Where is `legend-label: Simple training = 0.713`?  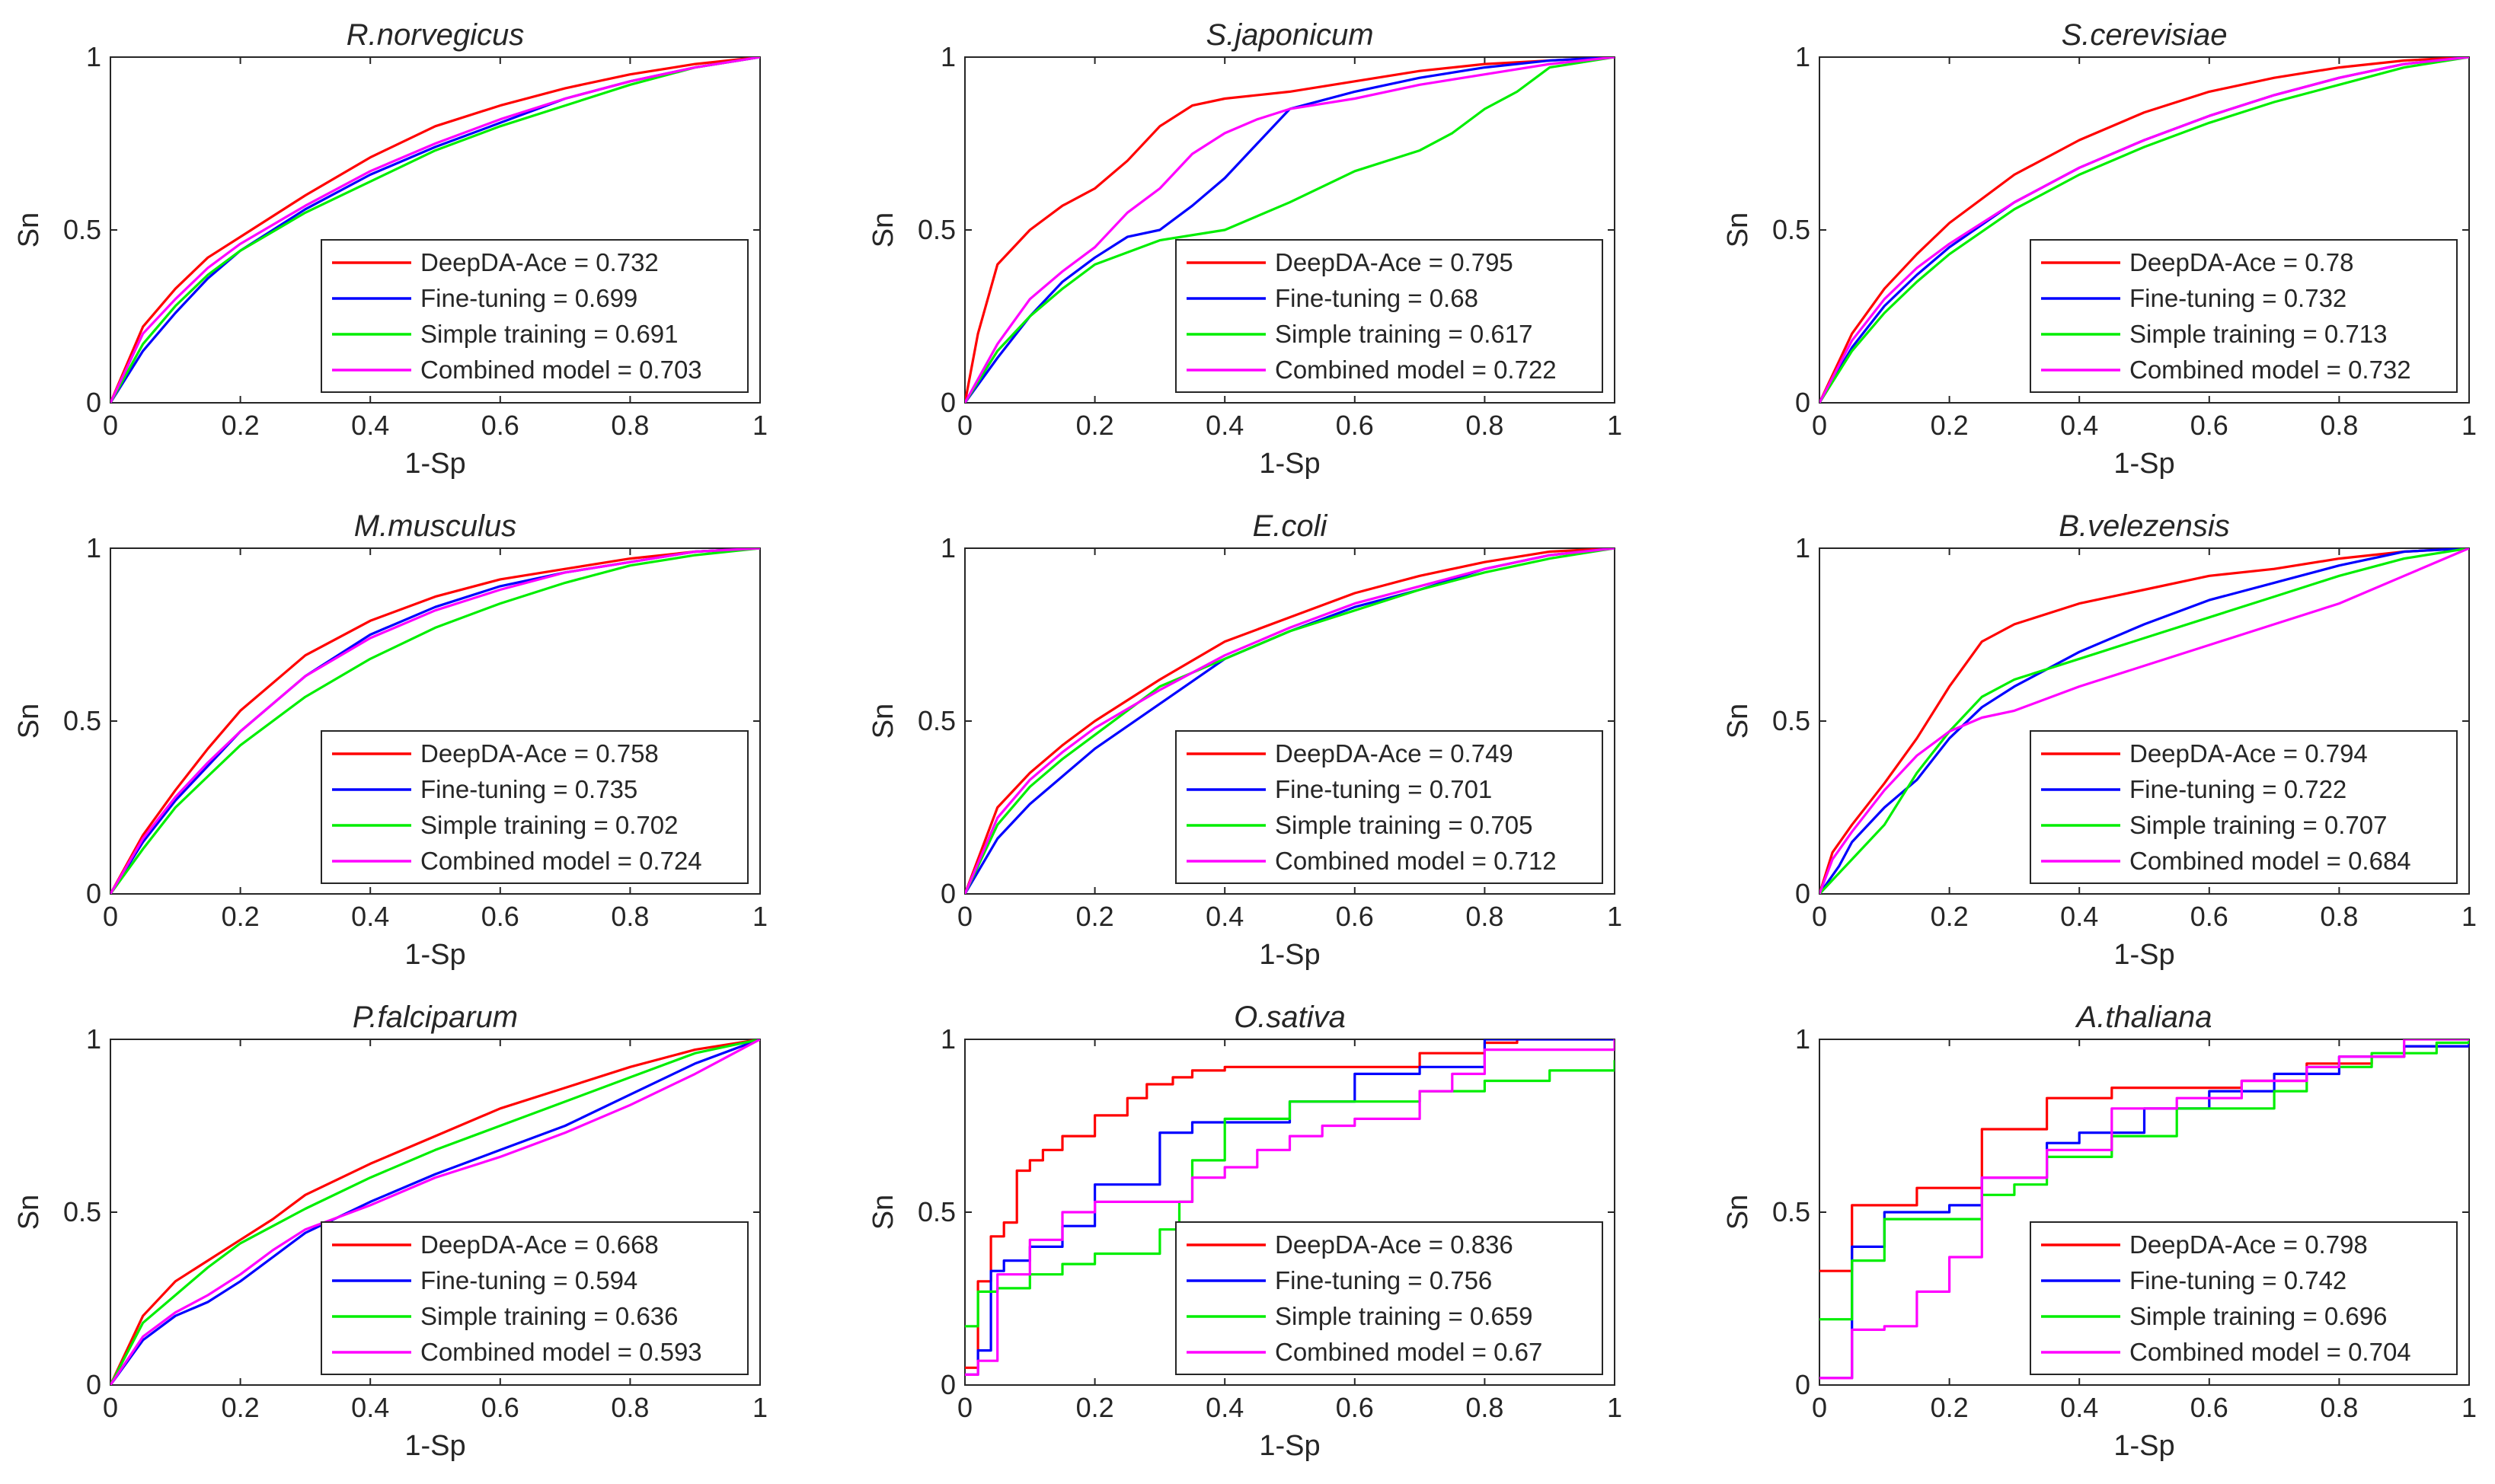 legend-label: Simple training = 0.713 is located at coordinates (2258, 334).